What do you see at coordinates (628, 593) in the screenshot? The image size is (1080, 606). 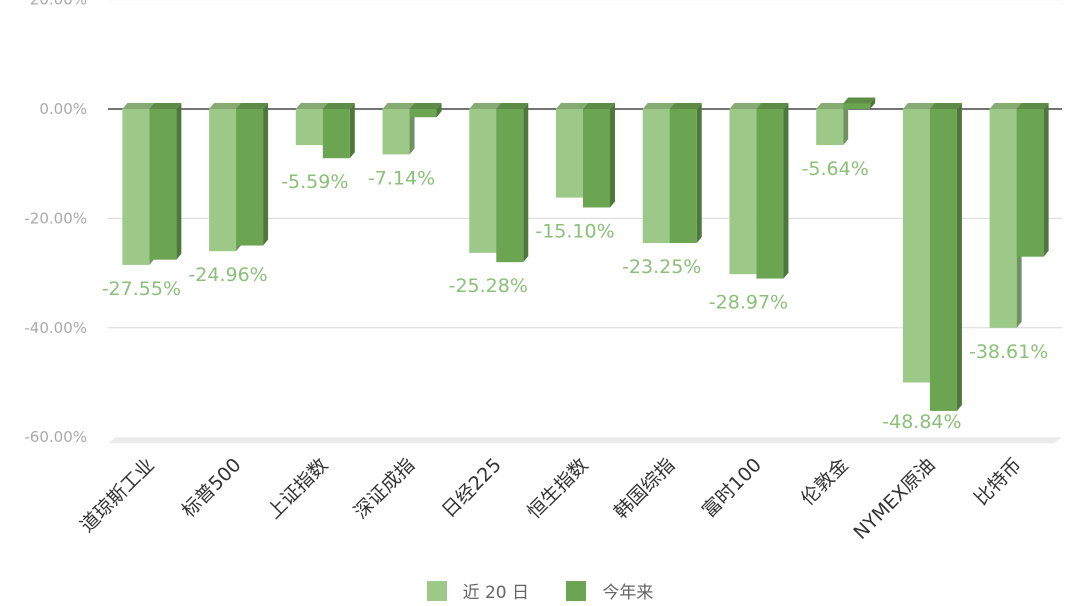 I see `legend-label-series-2: 今年来` at bounding box center [628, 593].